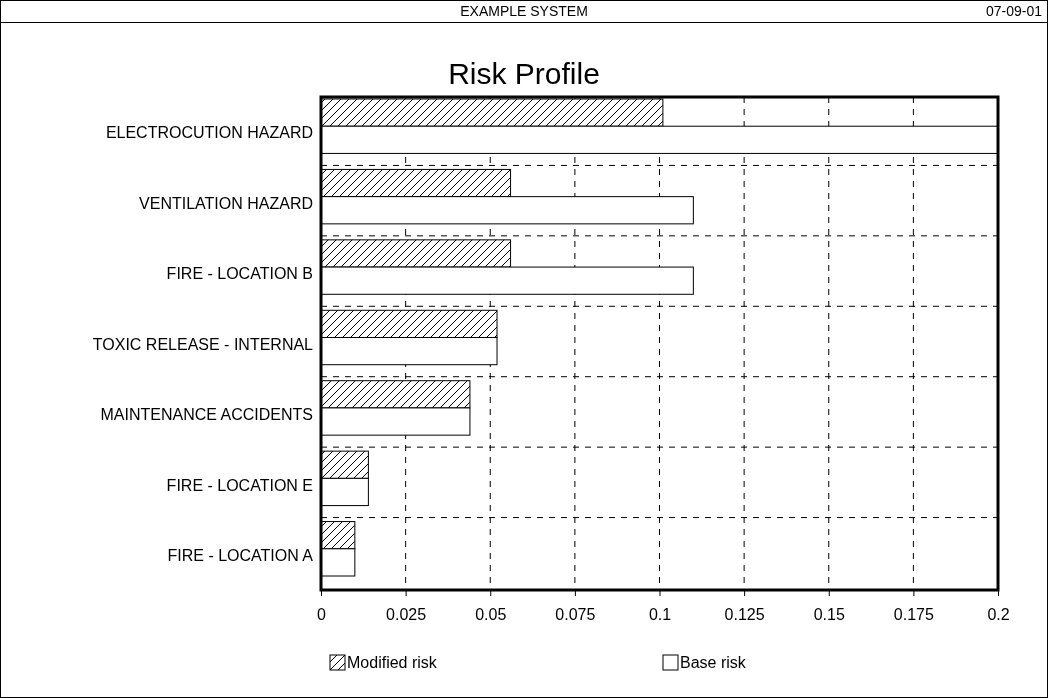 The image size is (1048, 698). Describe the element at coordinates (829, 614) in the screenshot. I see `x-tick-label: 0.15` at that location.